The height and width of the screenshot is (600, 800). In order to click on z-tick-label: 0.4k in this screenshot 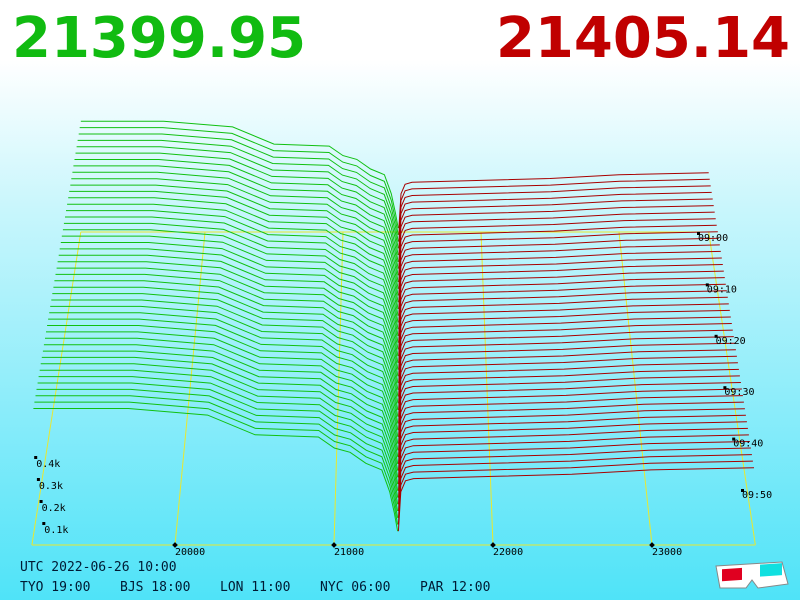, I will do `click(48, 464)`.